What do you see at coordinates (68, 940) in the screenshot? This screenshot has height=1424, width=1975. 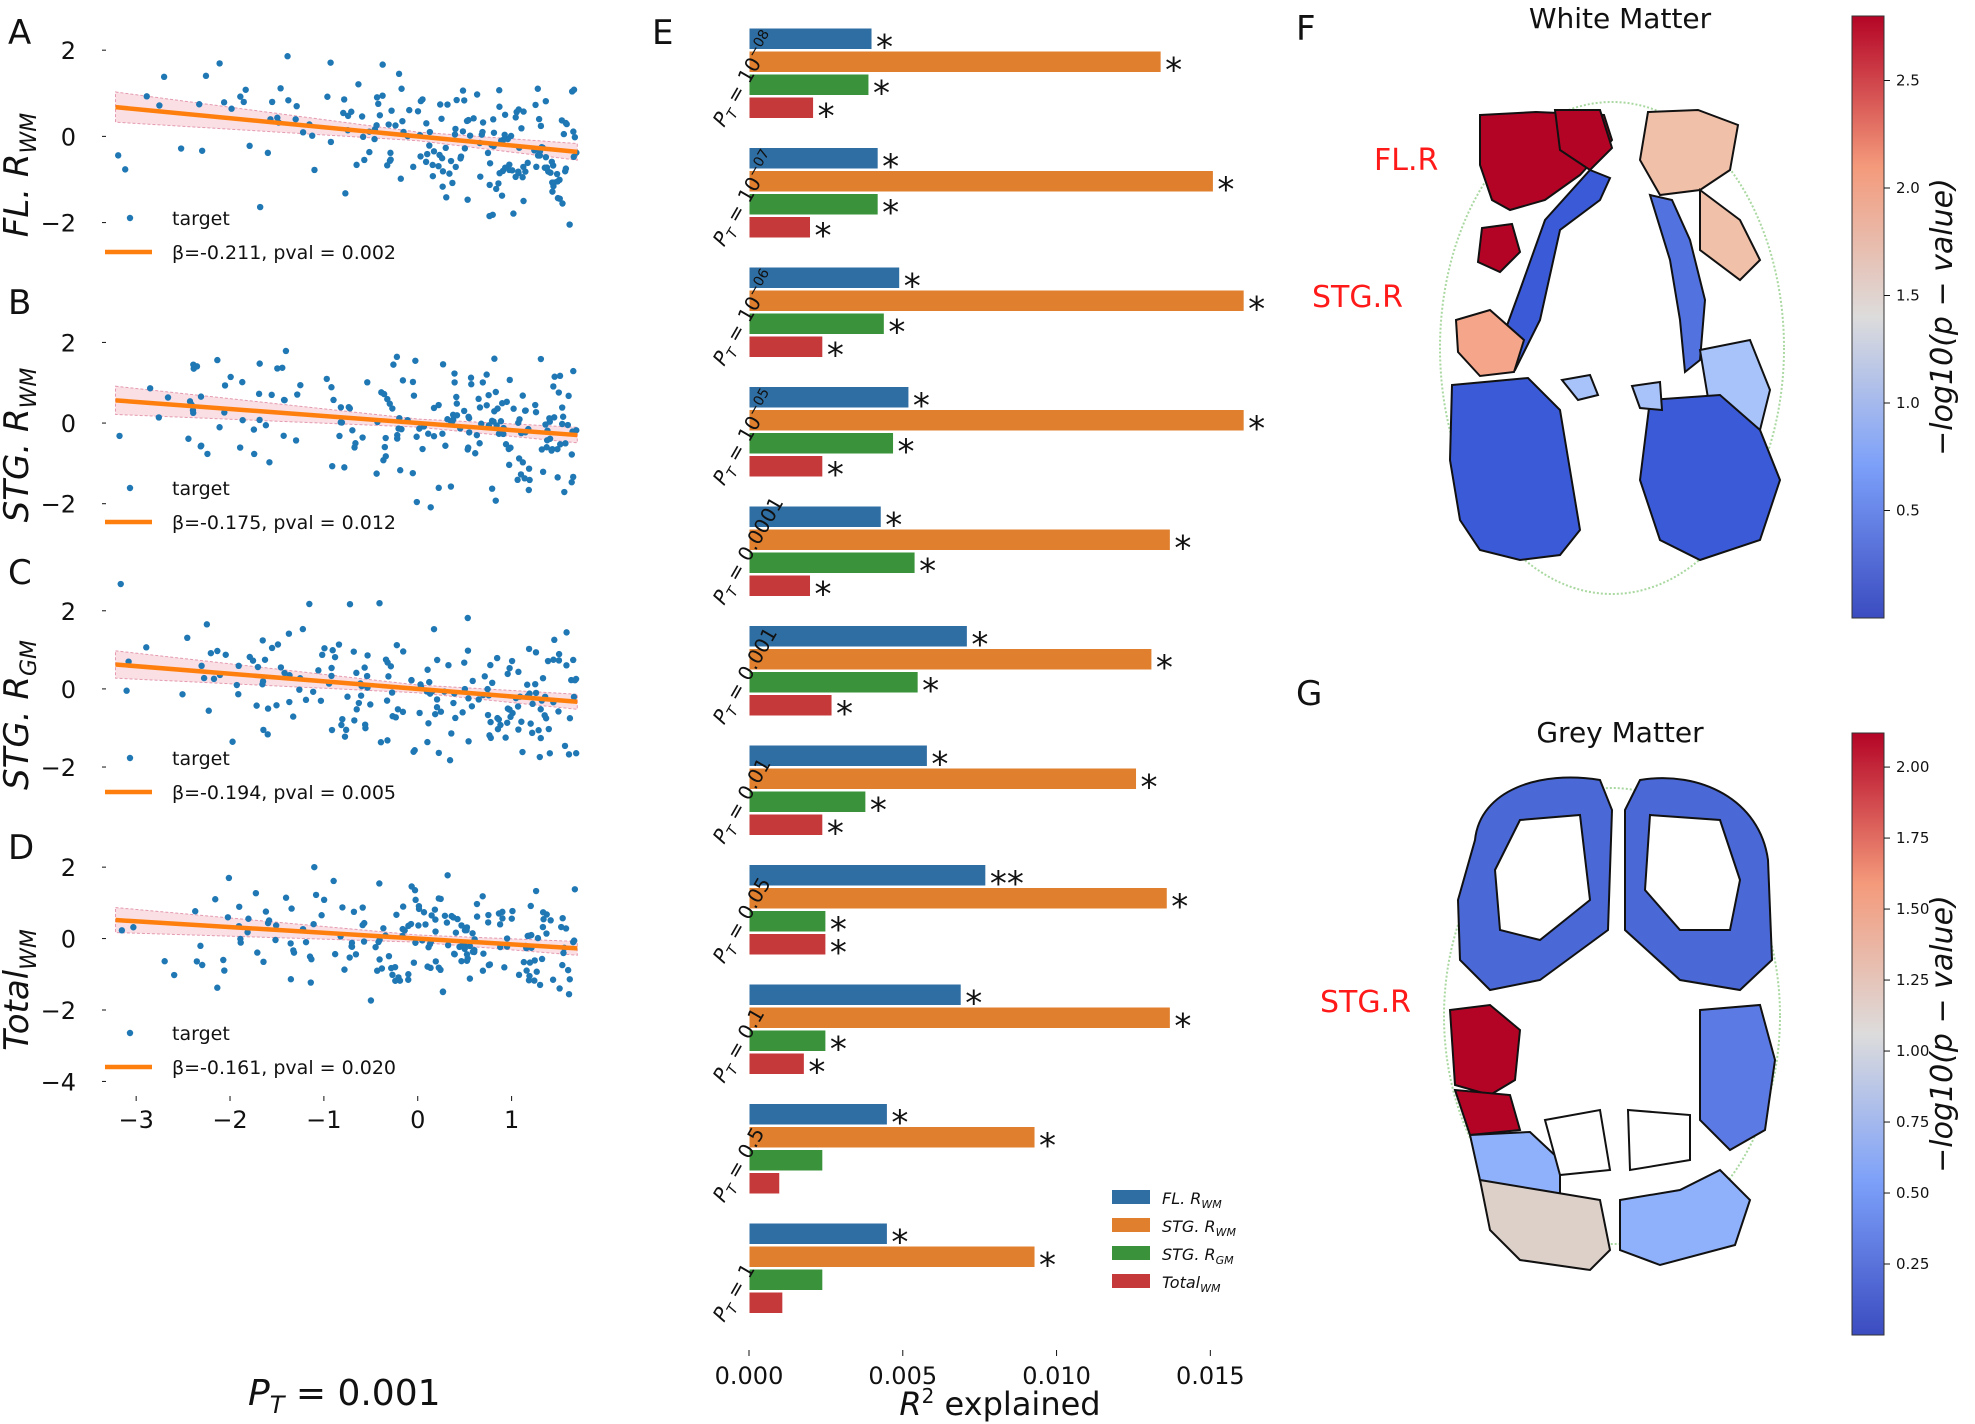 I see `y-tick-label: 0` at bounding box center [68, 940].